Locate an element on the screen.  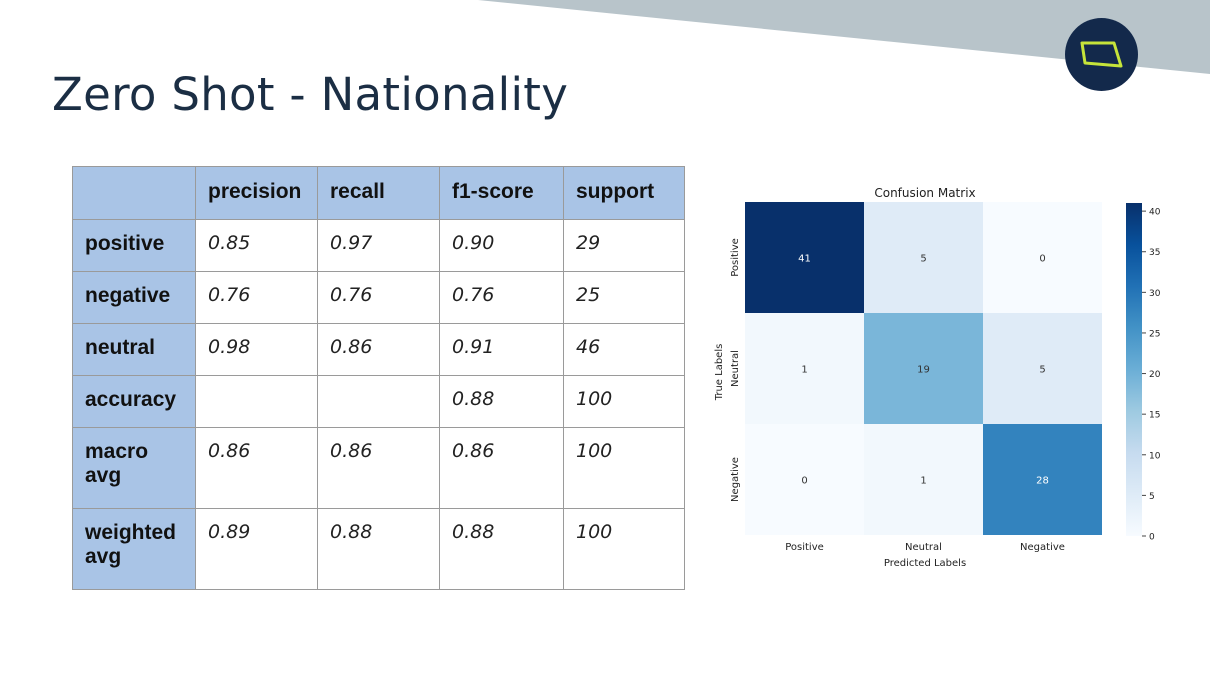
table-row: accuracy 0.88 100 is located at coordinates (378, 401).